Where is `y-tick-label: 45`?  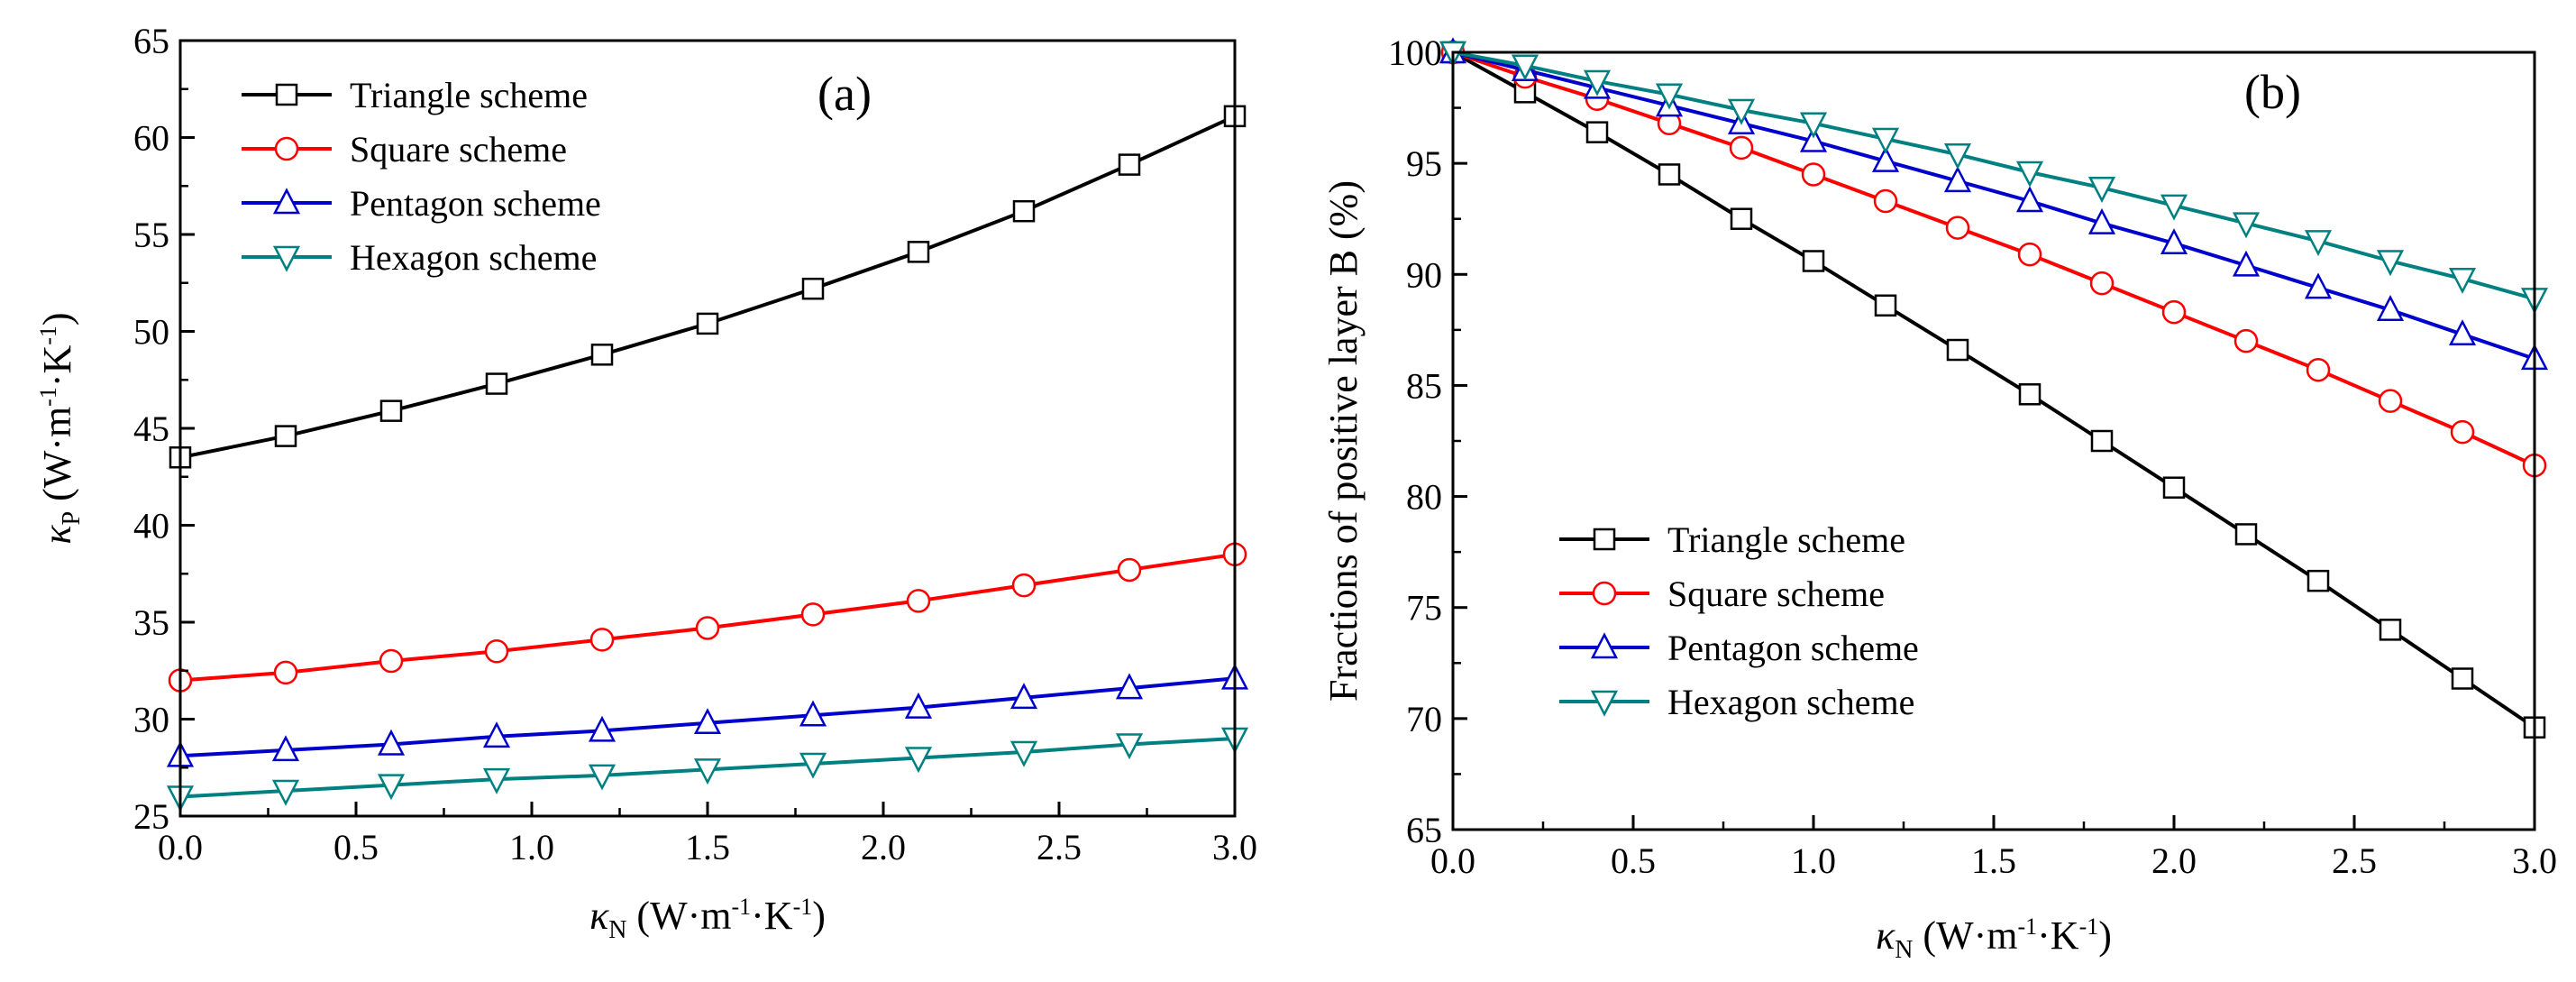 y-tick-label: 45 is located at coordinates (151, 428).